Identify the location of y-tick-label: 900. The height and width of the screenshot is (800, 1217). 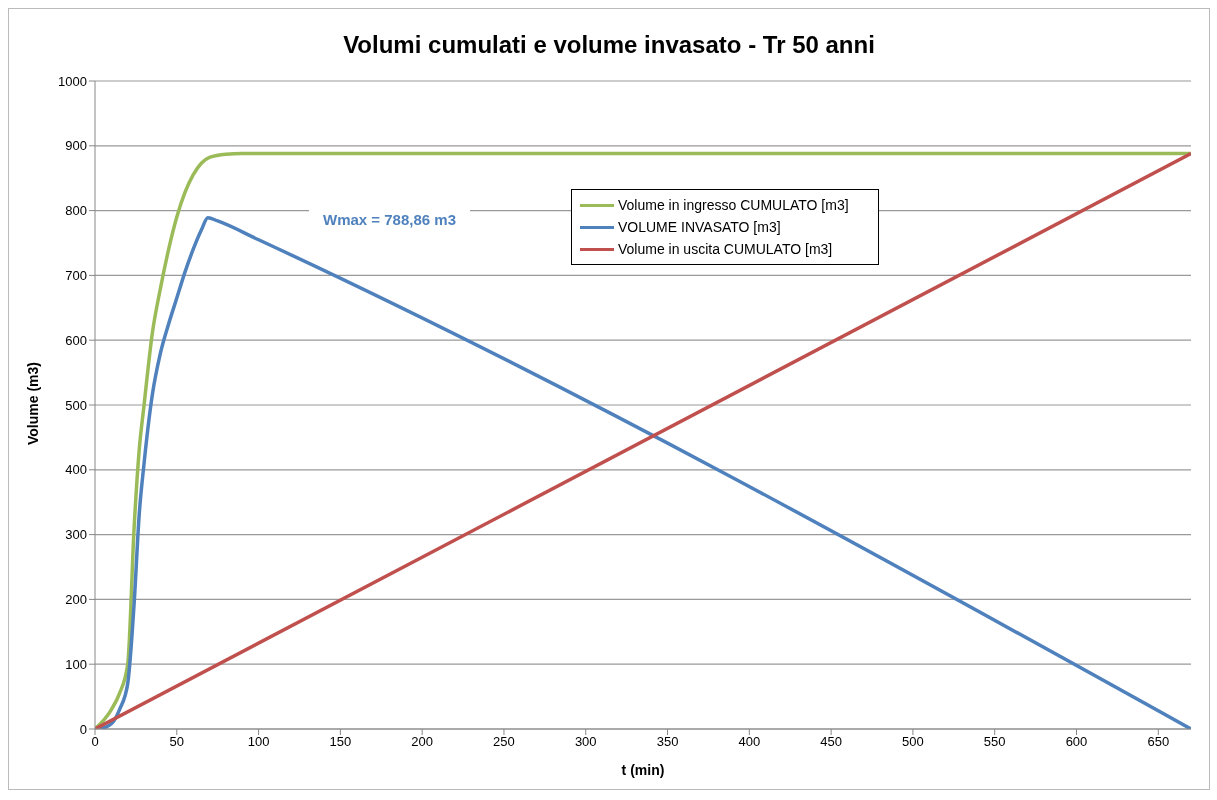
(76, 146).